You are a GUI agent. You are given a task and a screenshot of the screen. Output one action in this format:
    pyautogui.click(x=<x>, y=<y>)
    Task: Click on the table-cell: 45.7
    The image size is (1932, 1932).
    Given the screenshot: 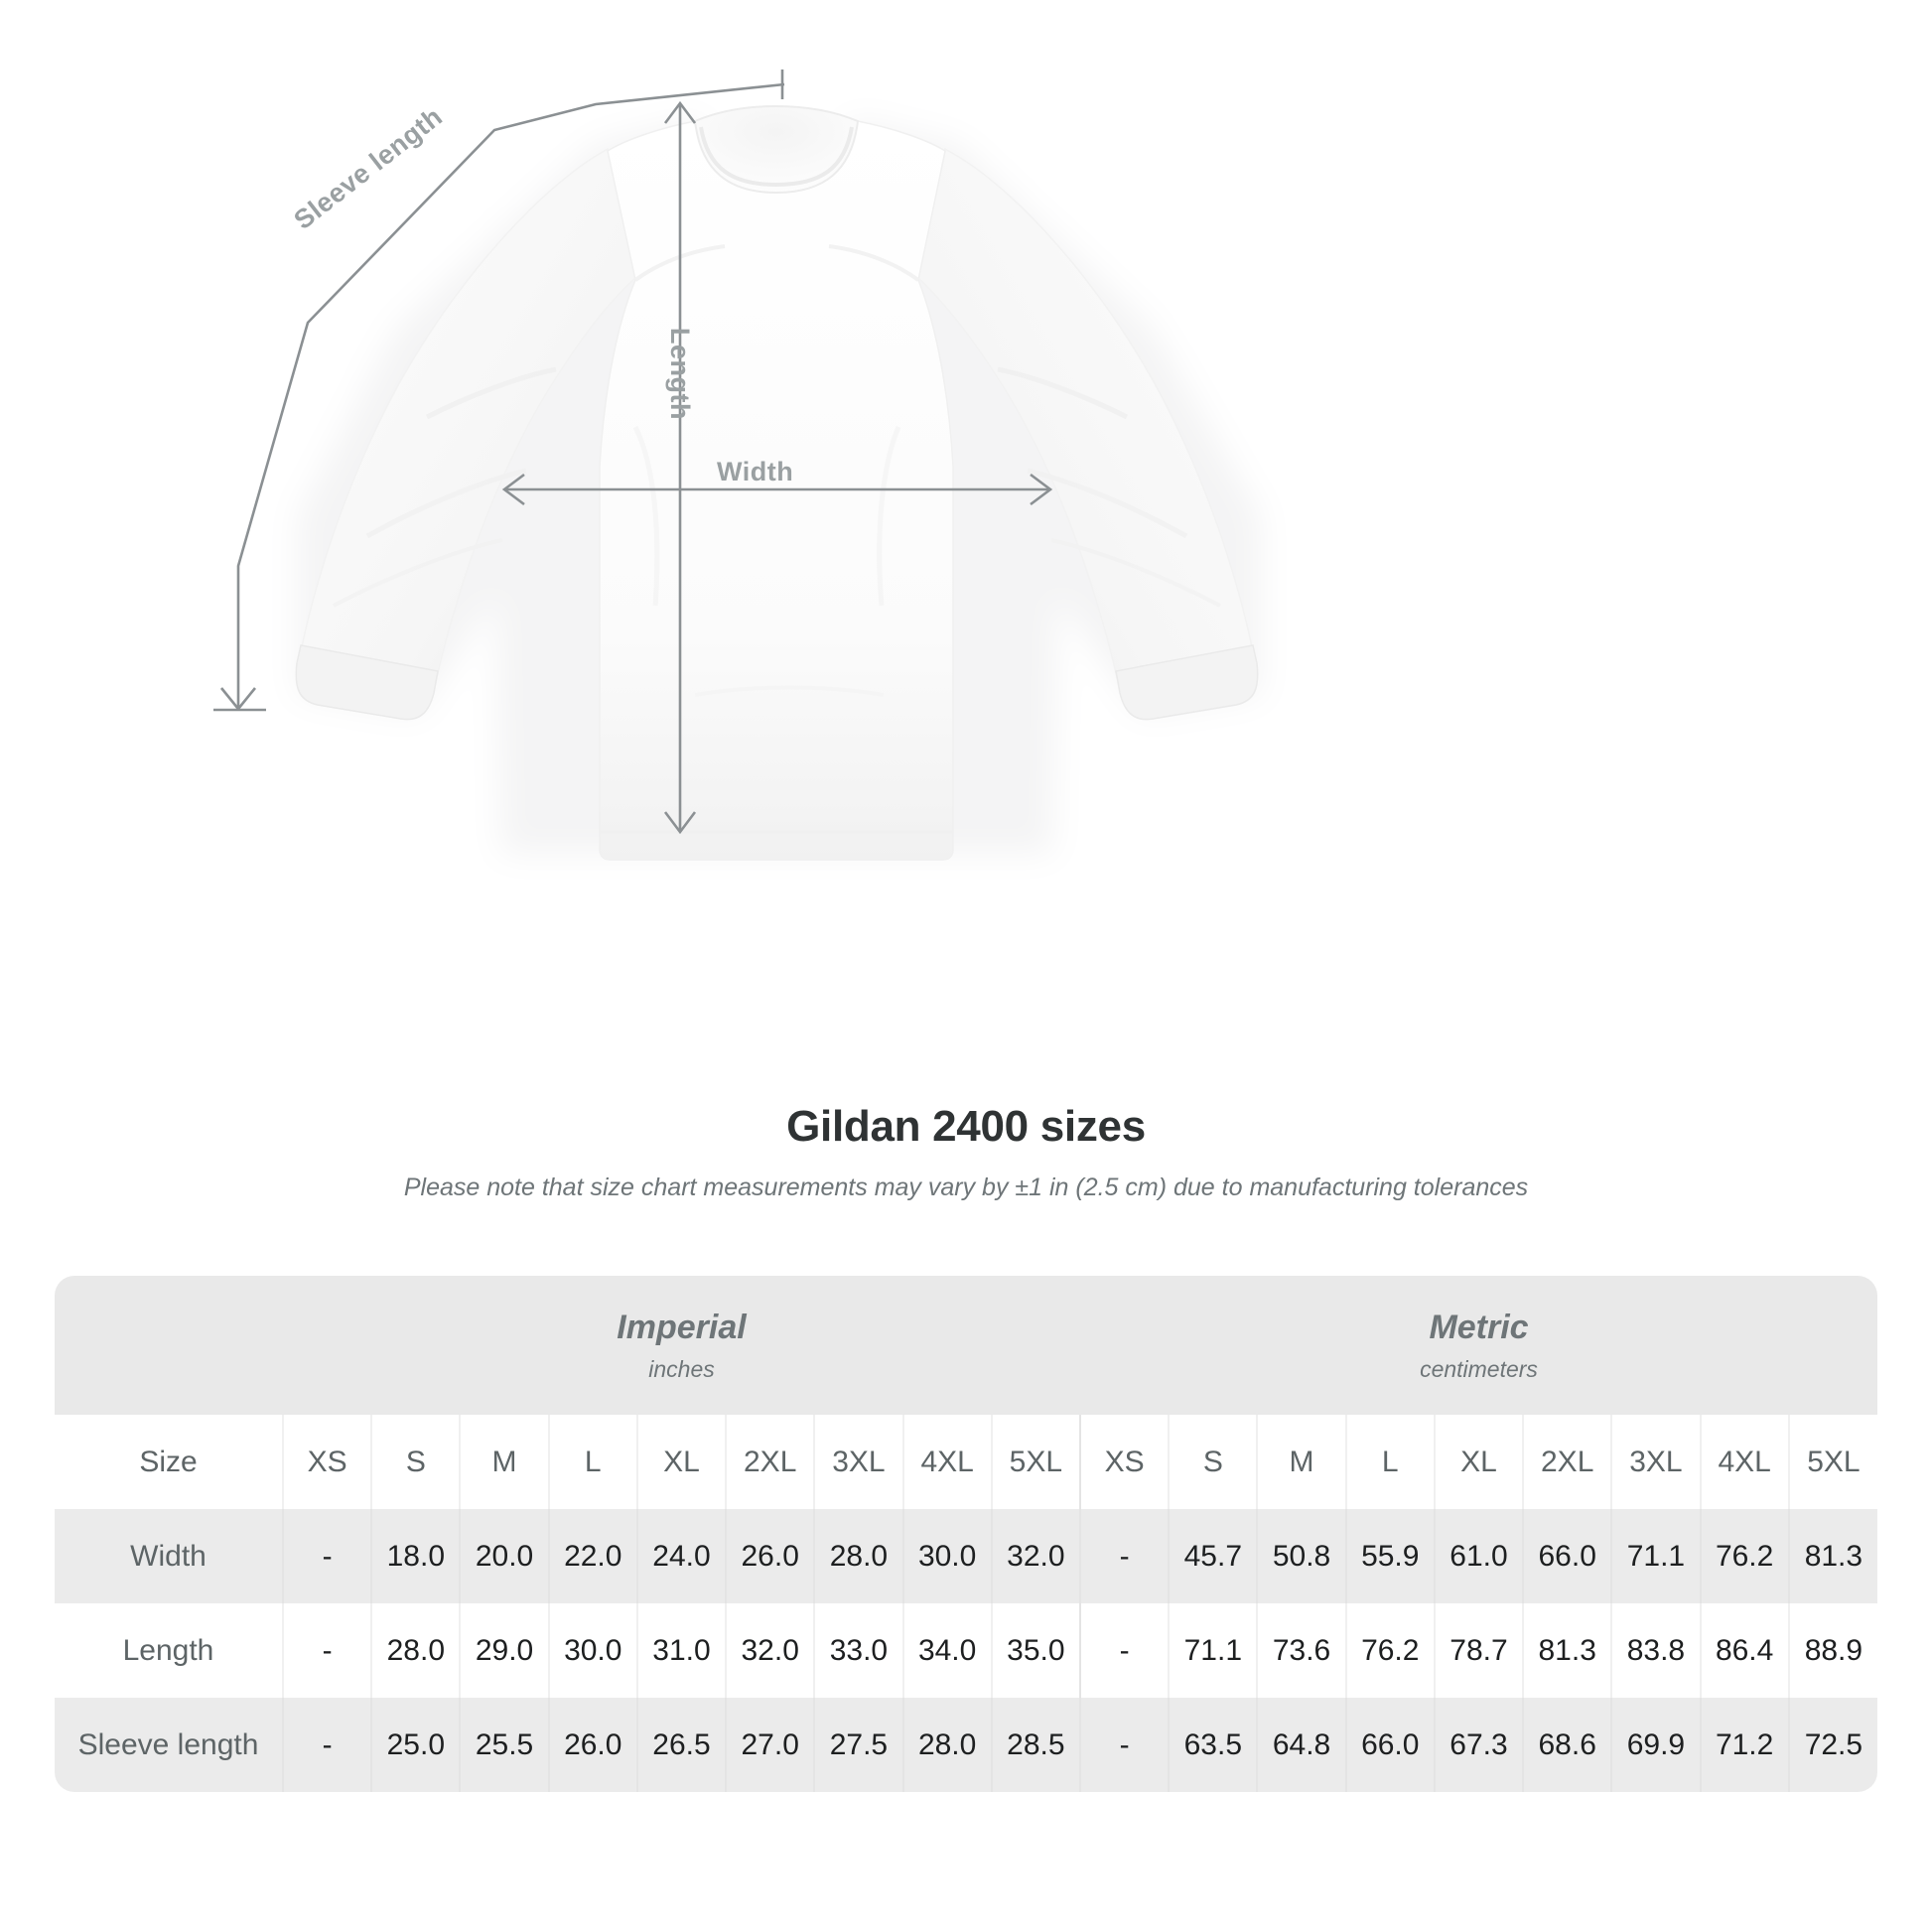 What is the action you would take?
    pyautogui.click(x=1213, y=1556)
    